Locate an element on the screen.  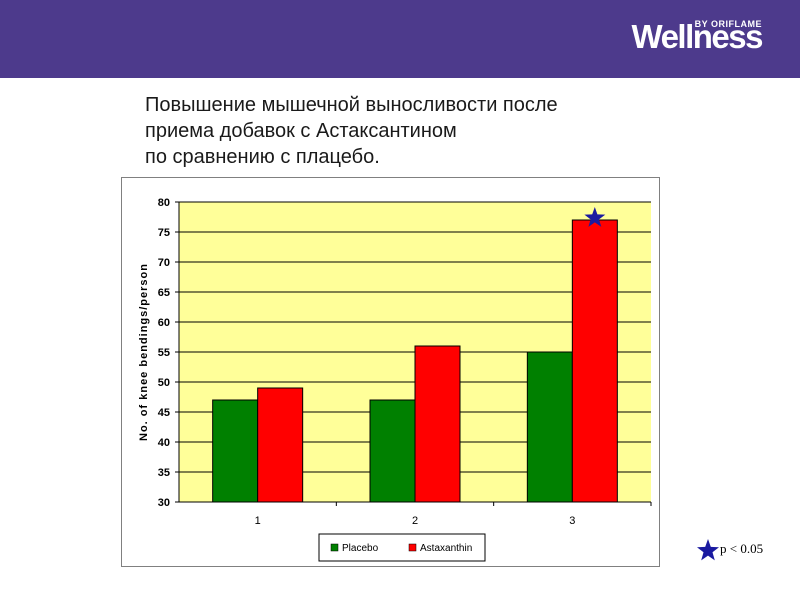
legend-label-placebo: Placebo is located at coordinates (360, 548).